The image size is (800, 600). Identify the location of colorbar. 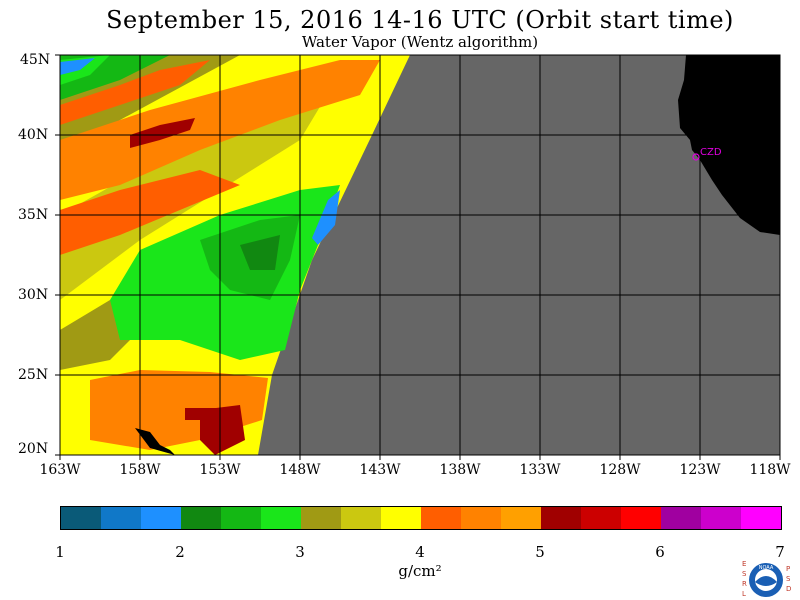
(421, 518).